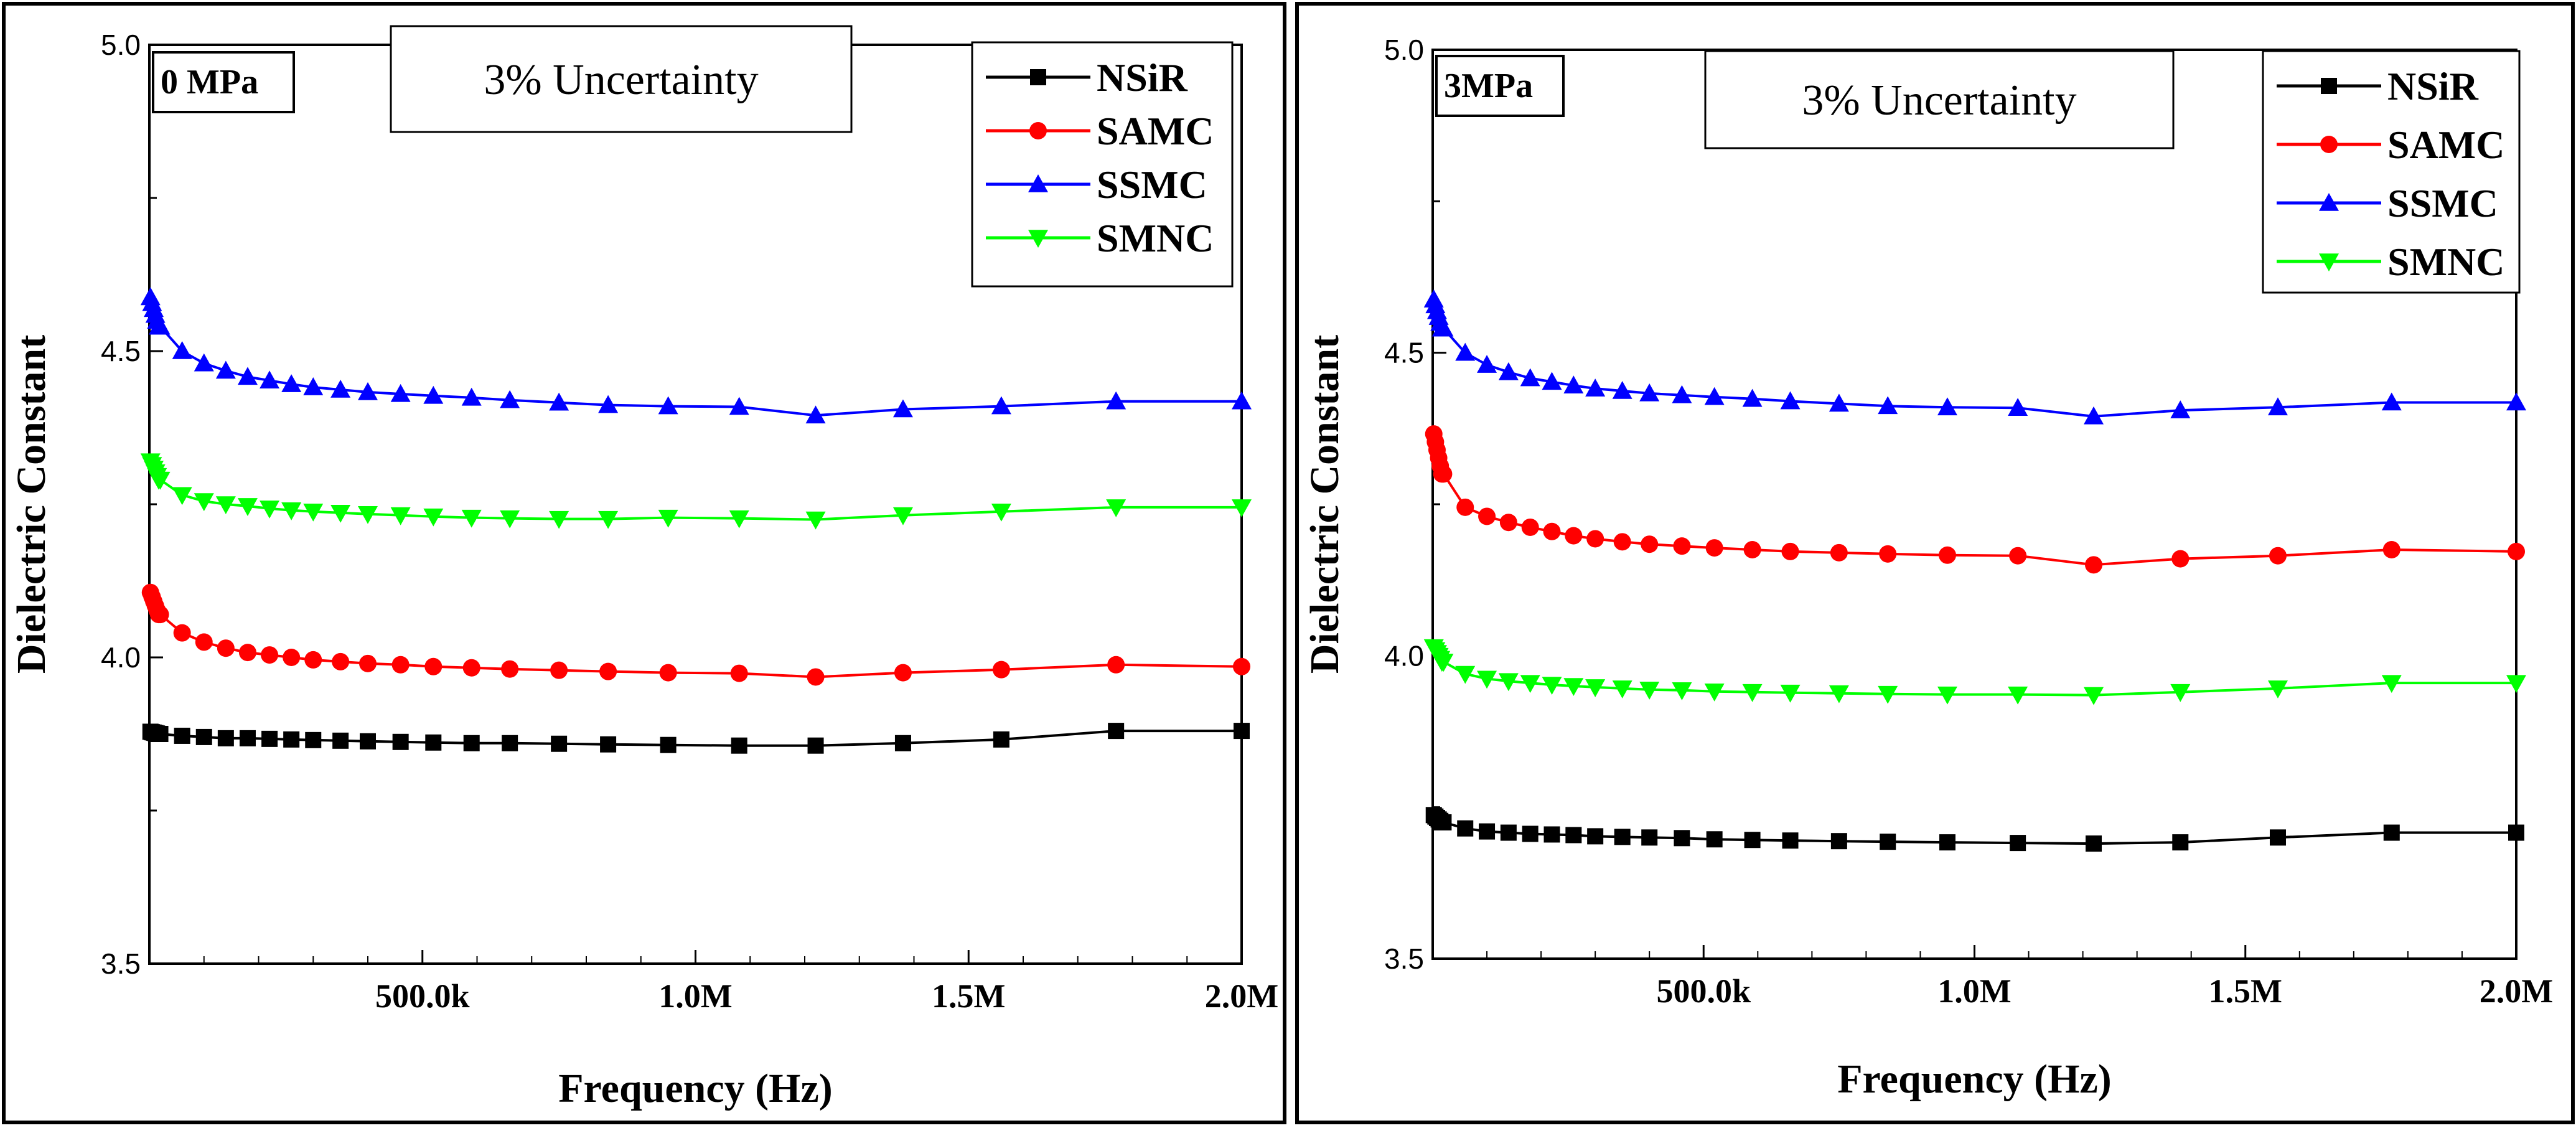 The image size is (2576, 1133). Describe the element at coordinates (1404, 353) in the screenshot. I see `y-tick-label: 4.5` at that location.